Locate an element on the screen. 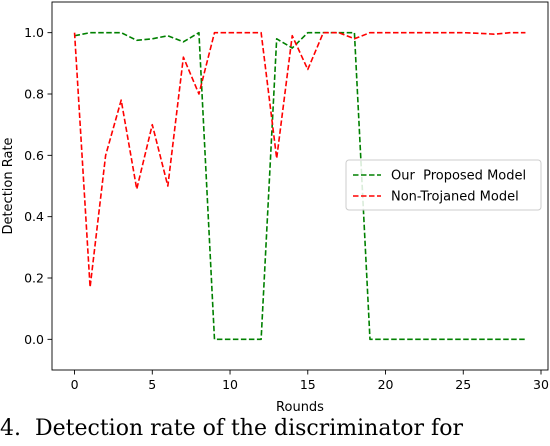  y-axis-title: Detection Rate is located at coordinates (8, 185).